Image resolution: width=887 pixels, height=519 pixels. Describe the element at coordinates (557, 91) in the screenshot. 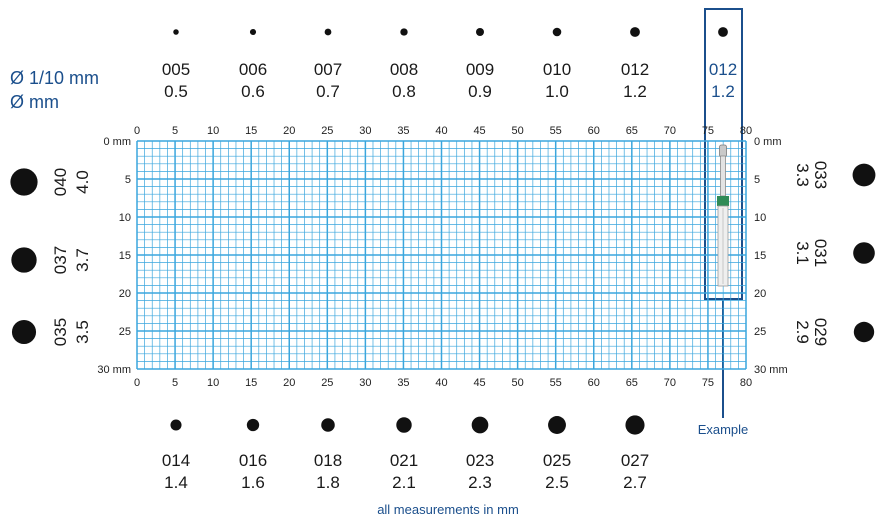

I see `size-mm: 1.0` at that location.